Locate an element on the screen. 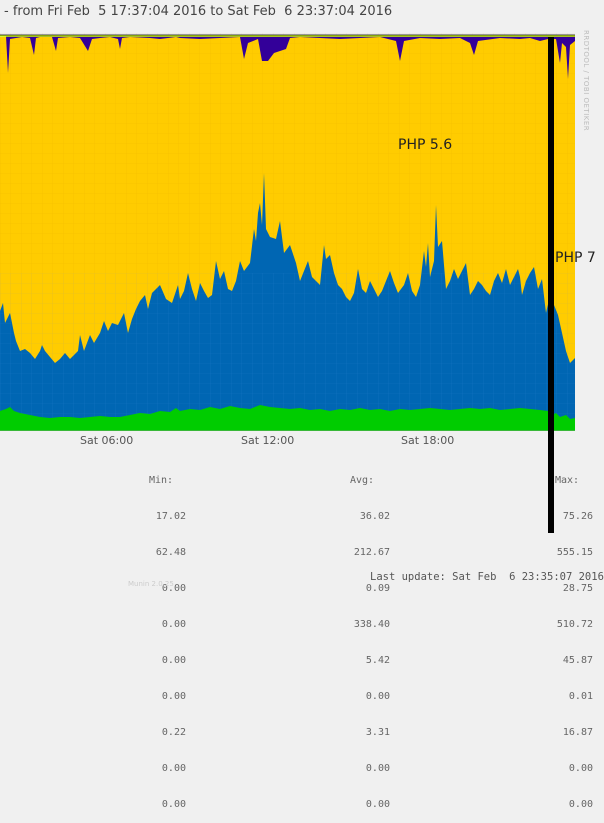 The width and height of the screenshot is (604, 823). annotation-php7: PHP 7 is located at coordinates (575, 258).